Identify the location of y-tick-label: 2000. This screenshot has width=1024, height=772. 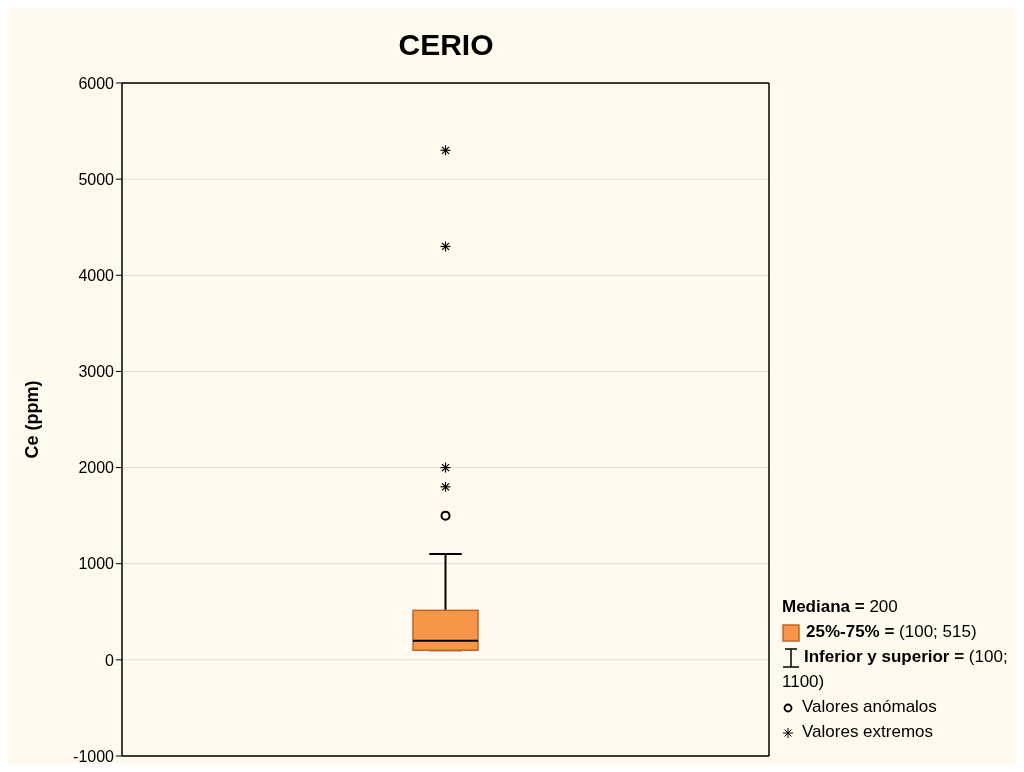
(96, 468).